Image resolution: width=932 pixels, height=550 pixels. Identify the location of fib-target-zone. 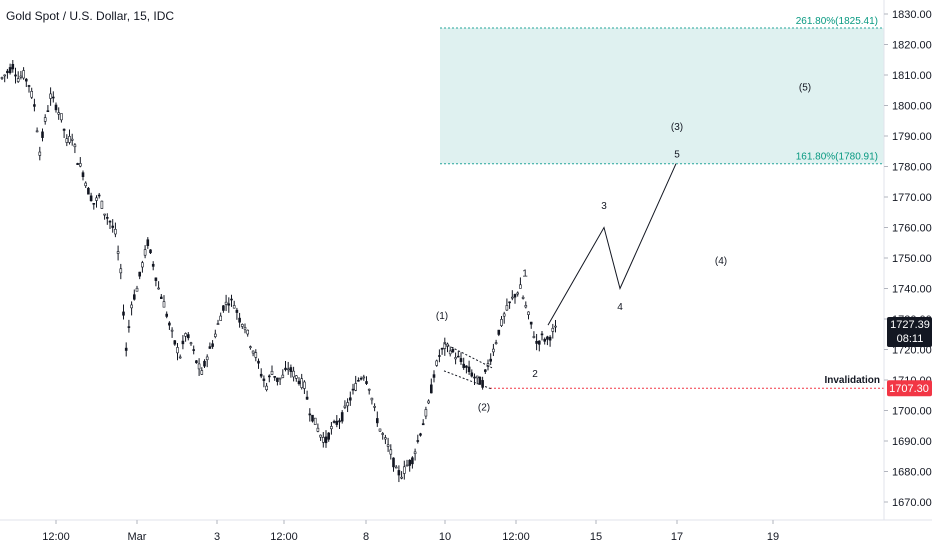
(662, 95).